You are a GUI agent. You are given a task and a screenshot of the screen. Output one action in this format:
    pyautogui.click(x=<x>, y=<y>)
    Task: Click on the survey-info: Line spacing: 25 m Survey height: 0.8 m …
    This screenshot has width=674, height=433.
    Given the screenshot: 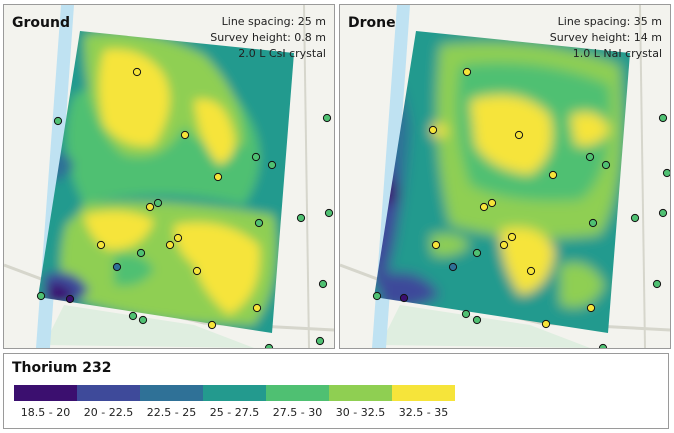 What is the action you would take?
    pyautogui.click(x=268, y=38)
    